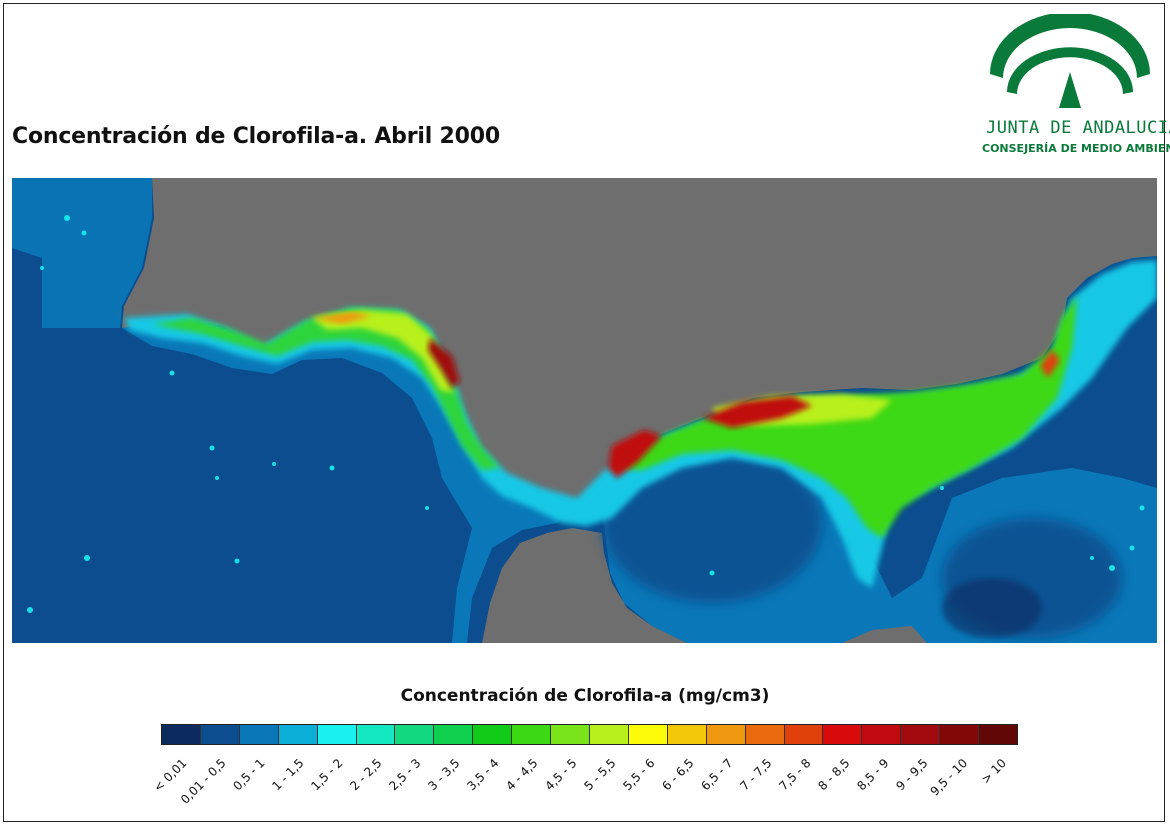 The width and height of the screenshot is (1170, 827). I want to click on legend-label: 1 - 1,5, so click(288, 775).